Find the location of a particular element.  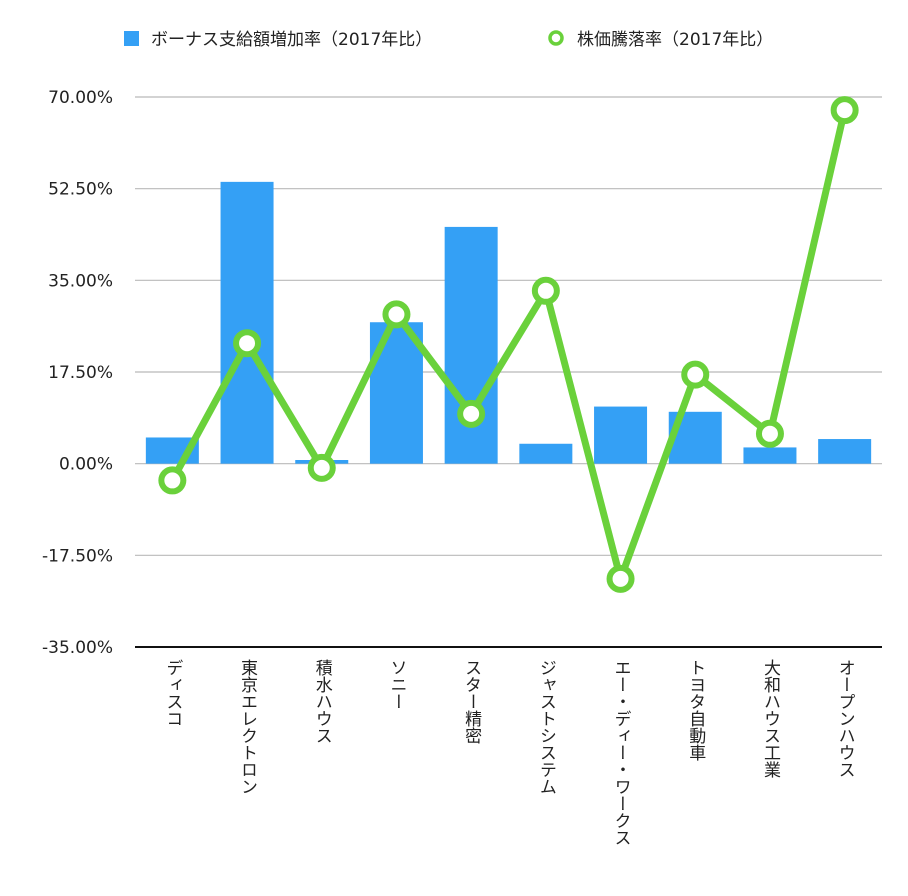

y-tick-label: 17.50% is located at coordinates (80, 373).